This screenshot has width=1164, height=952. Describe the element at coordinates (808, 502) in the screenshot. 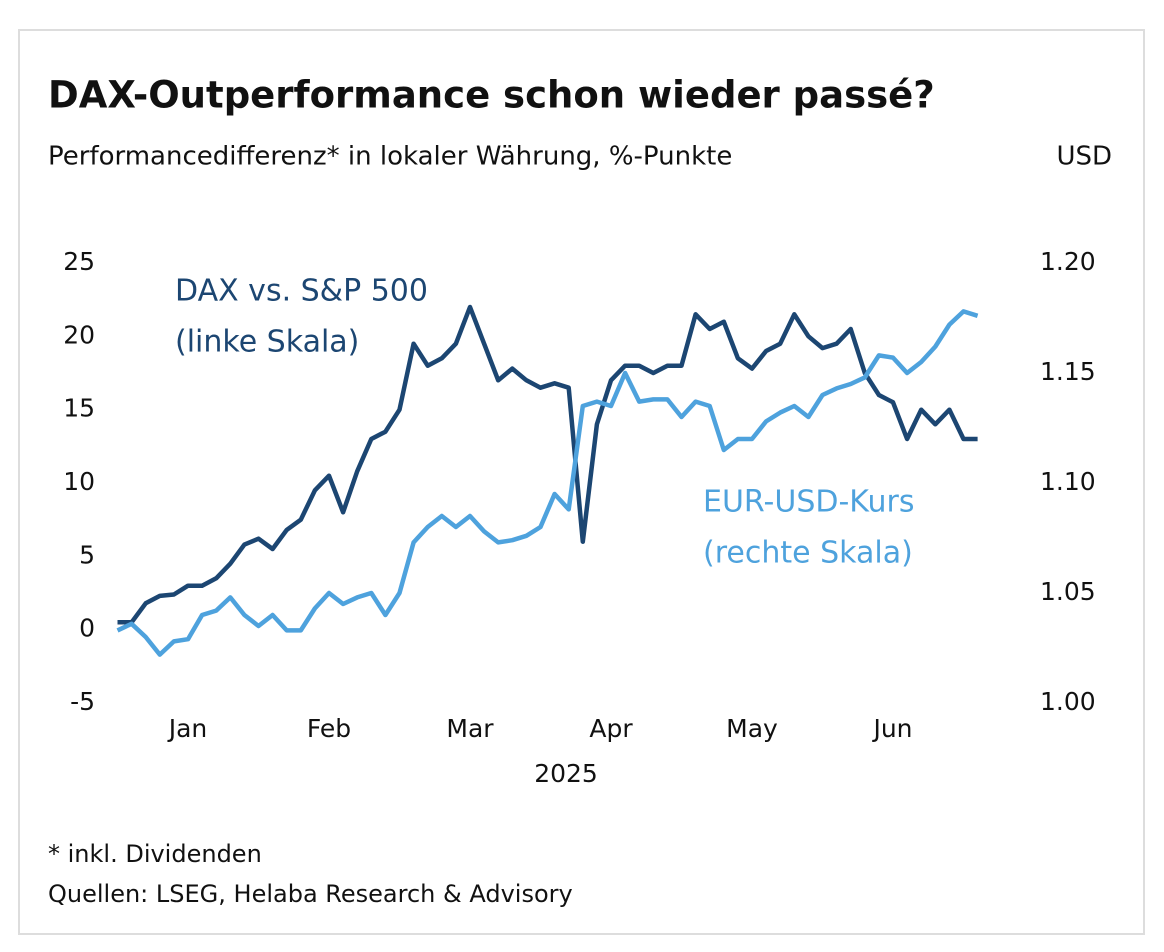

I see `series-label: EUR-USD-Kurs` at that location.